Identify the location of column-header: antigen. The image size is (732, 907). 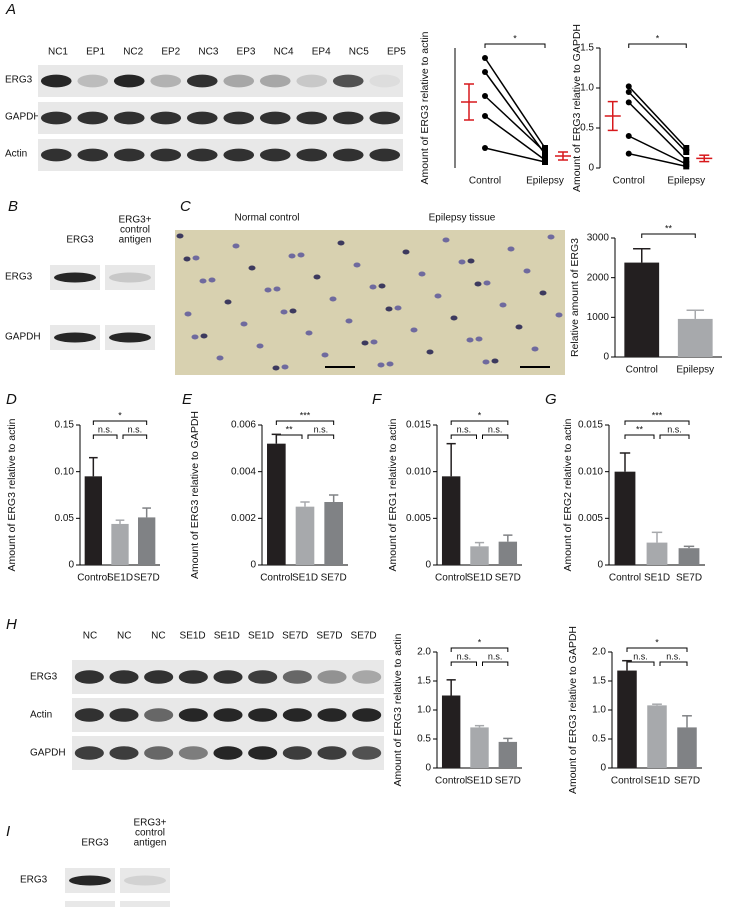
(150, 843).